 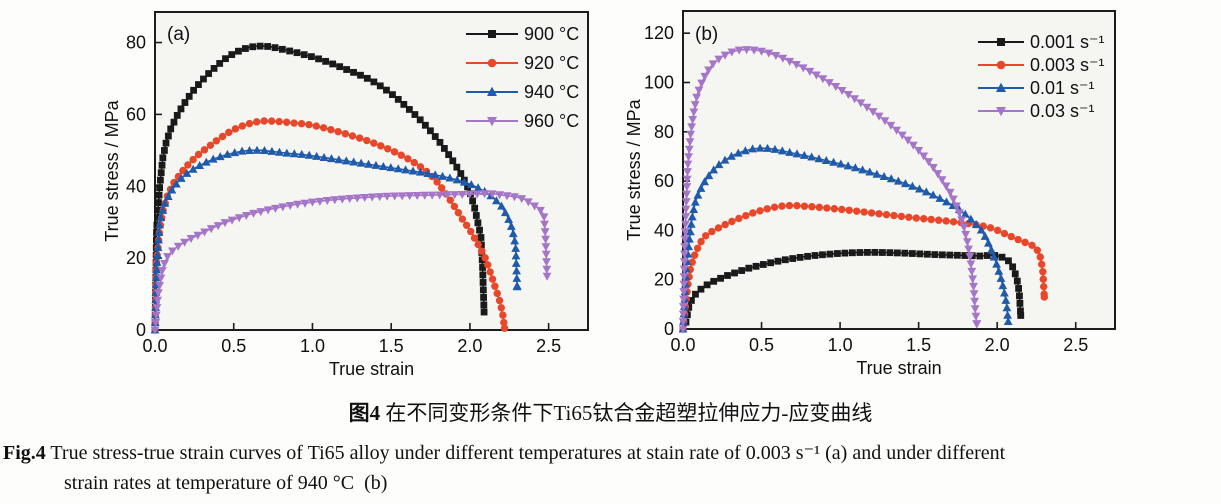 I want to click on svg-text: 900 °C, so click(x=551, y=34).